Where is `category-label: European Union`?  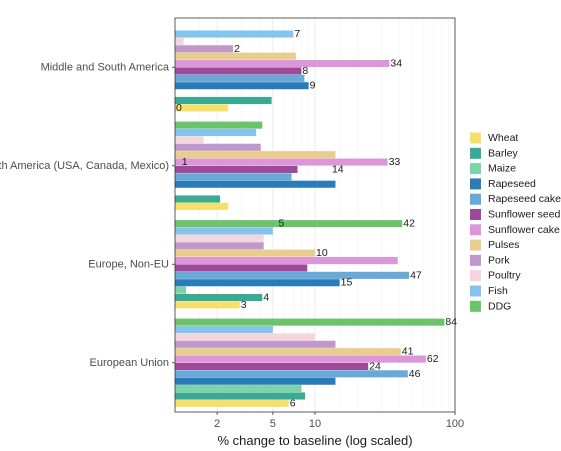 category-label: European Union is located at coordinates (129, 363).